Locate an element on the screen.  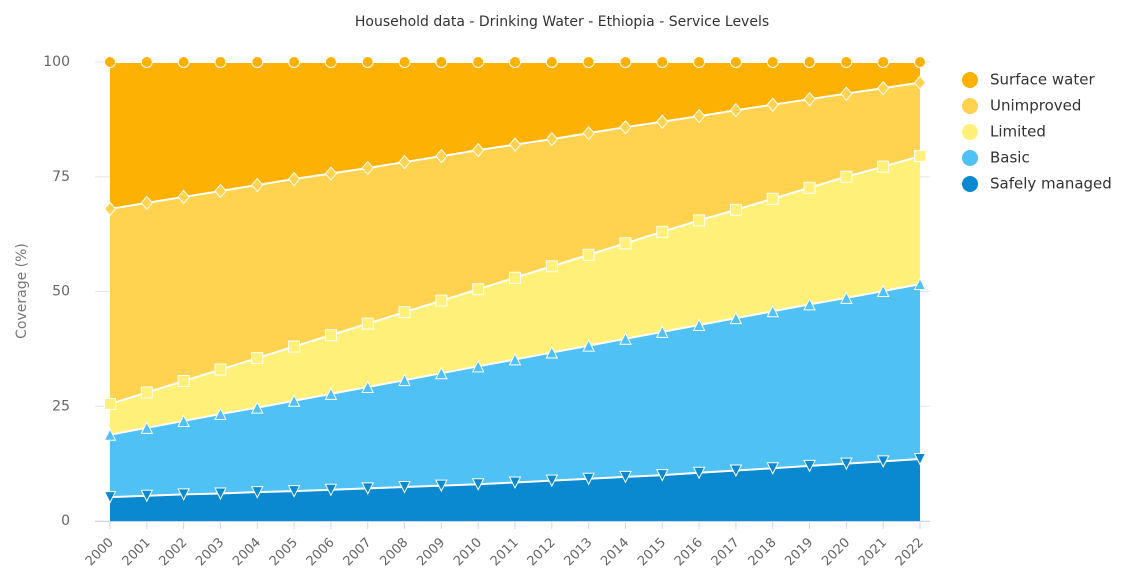
y-tick-label: 25 is located at coordinates (61, 406).